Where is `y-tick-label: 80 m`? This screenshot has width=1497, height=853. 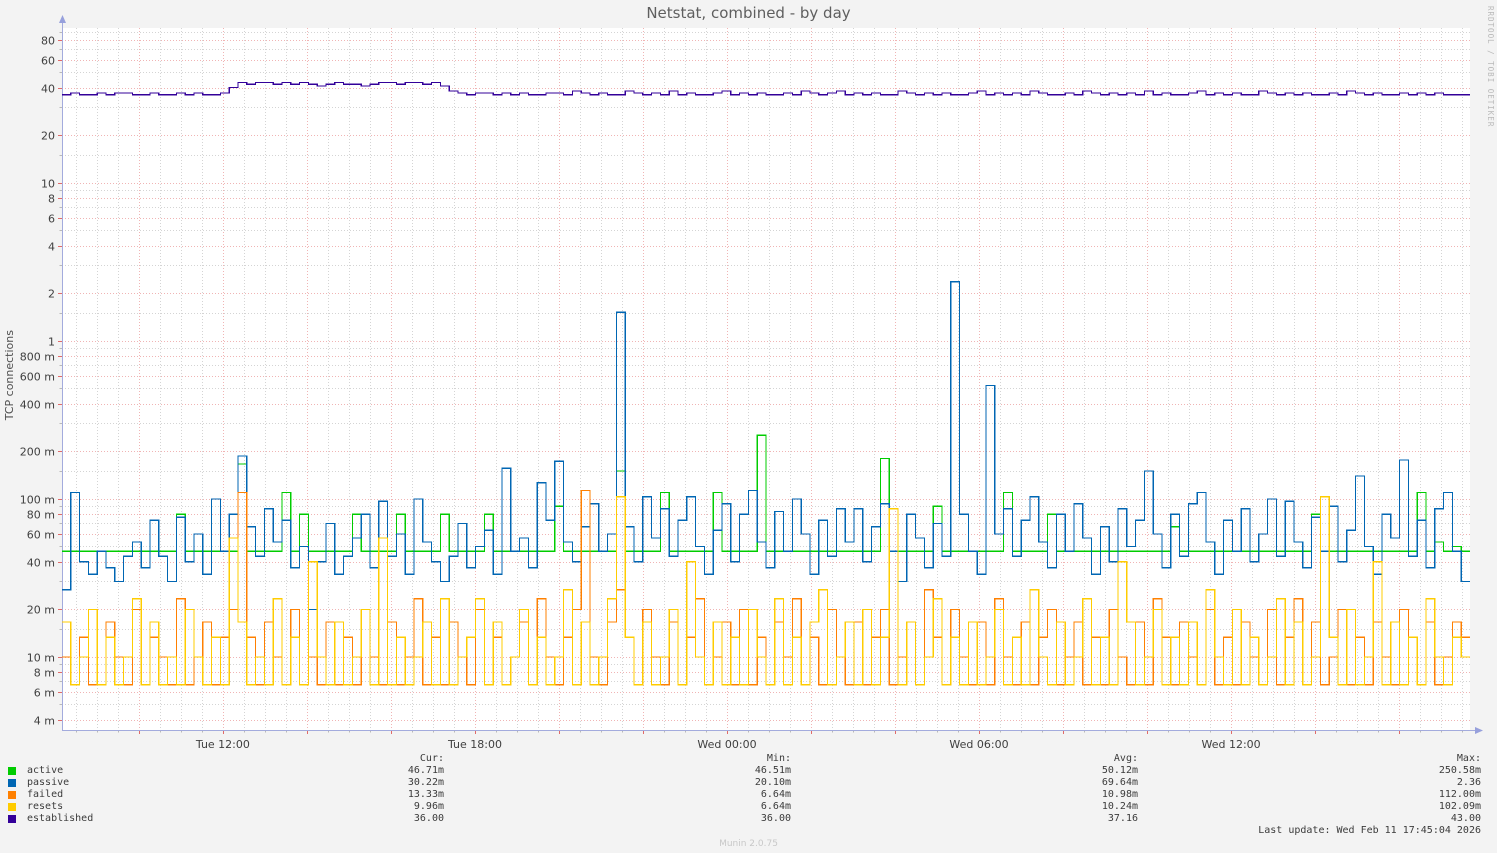 y-tick-label: 80 m is located at coordinates (41, 515).